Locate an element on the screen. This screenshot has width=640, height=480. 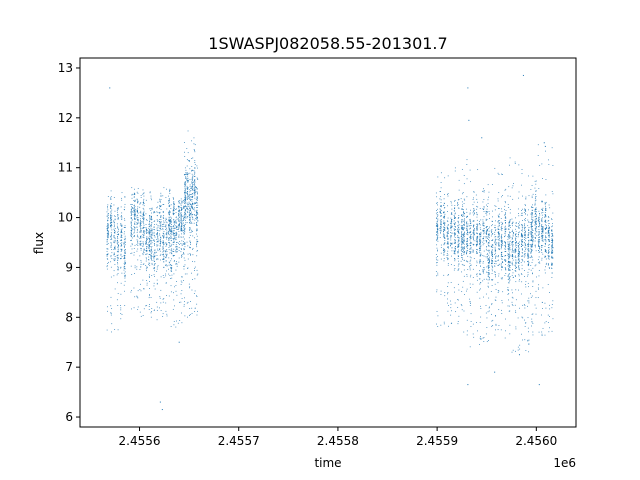
x-tick-label: 2.4559 is located at coordinates (437, 441).